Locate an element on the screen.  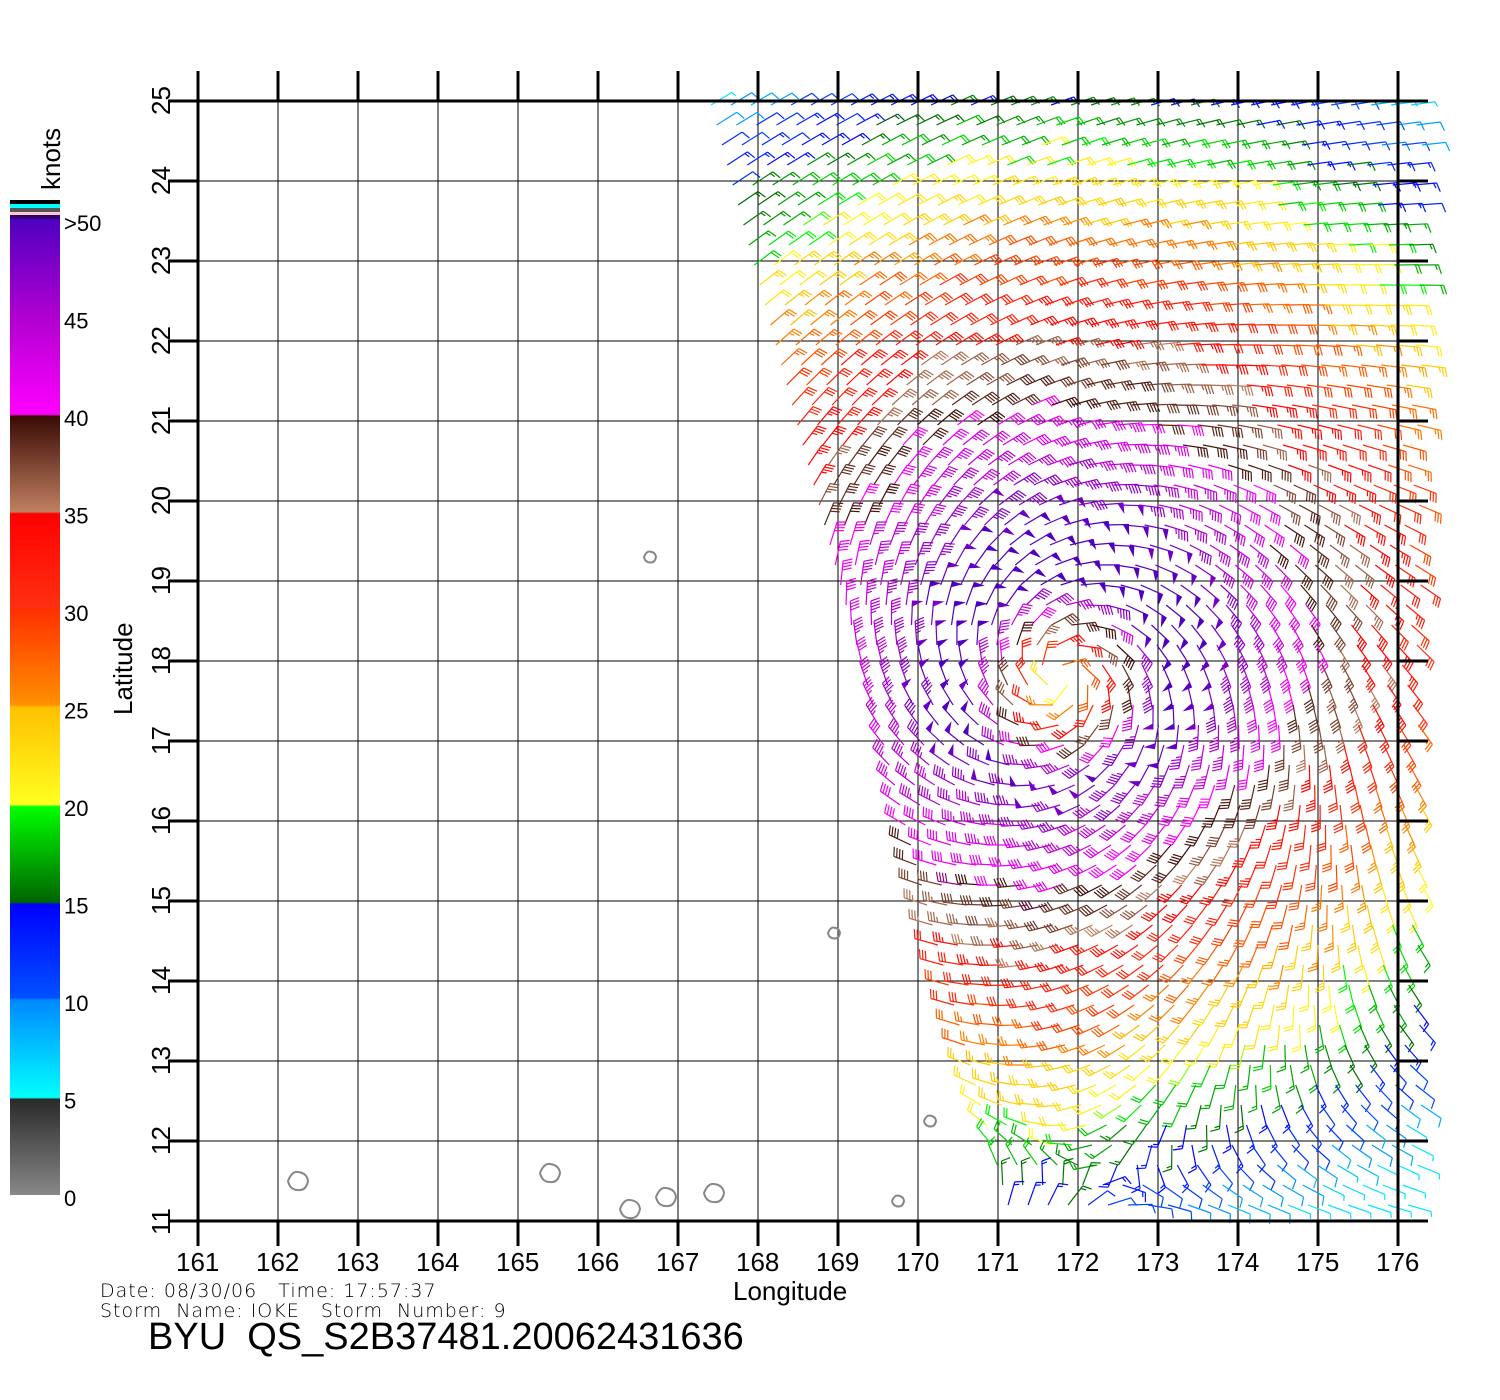
x-tick-label: 166 is located at coordinates (597, 1262).